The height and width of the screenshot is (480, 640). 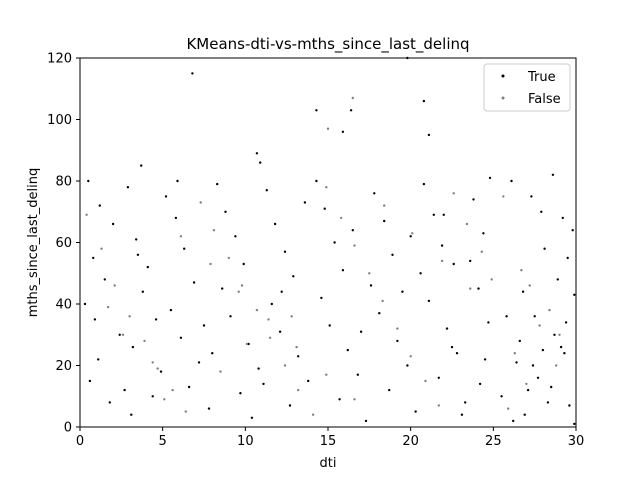 What do you see at coordinates (63, 182) in the screenshot?
I see `y-tick-label: 80` at bounding box center [63, 182].